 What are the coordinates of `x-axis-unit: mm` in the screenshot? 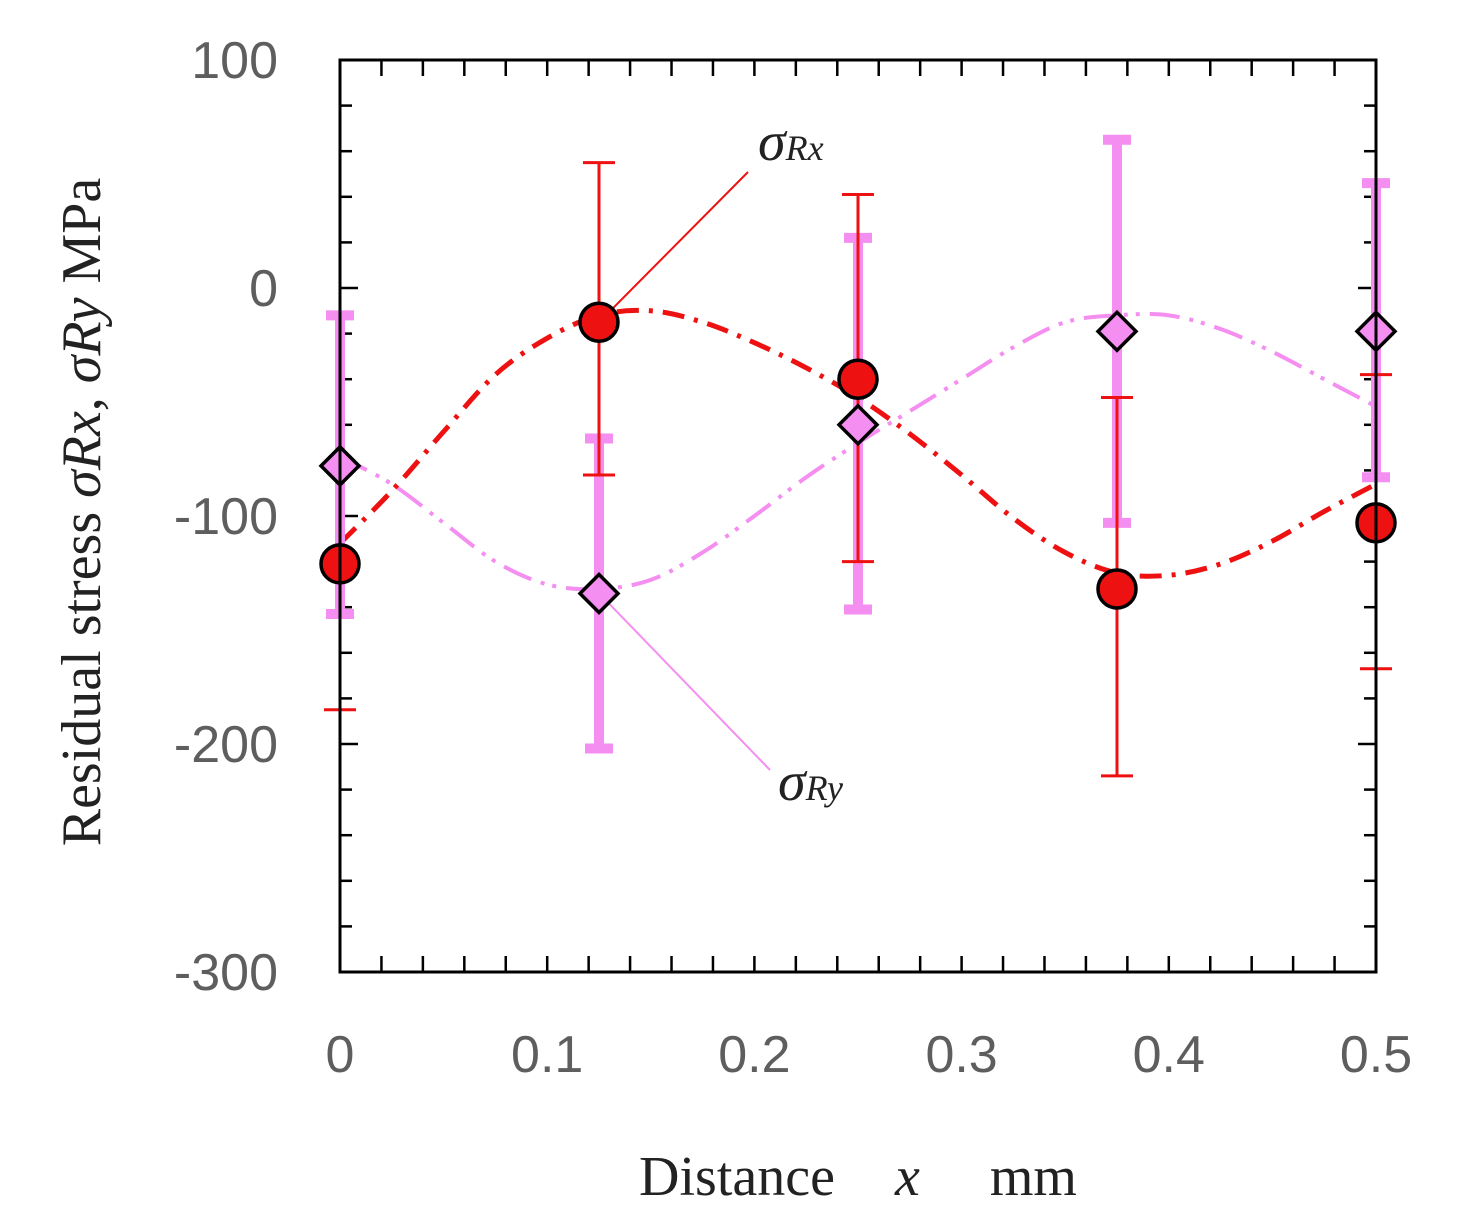 It's located at (1033, 1177).